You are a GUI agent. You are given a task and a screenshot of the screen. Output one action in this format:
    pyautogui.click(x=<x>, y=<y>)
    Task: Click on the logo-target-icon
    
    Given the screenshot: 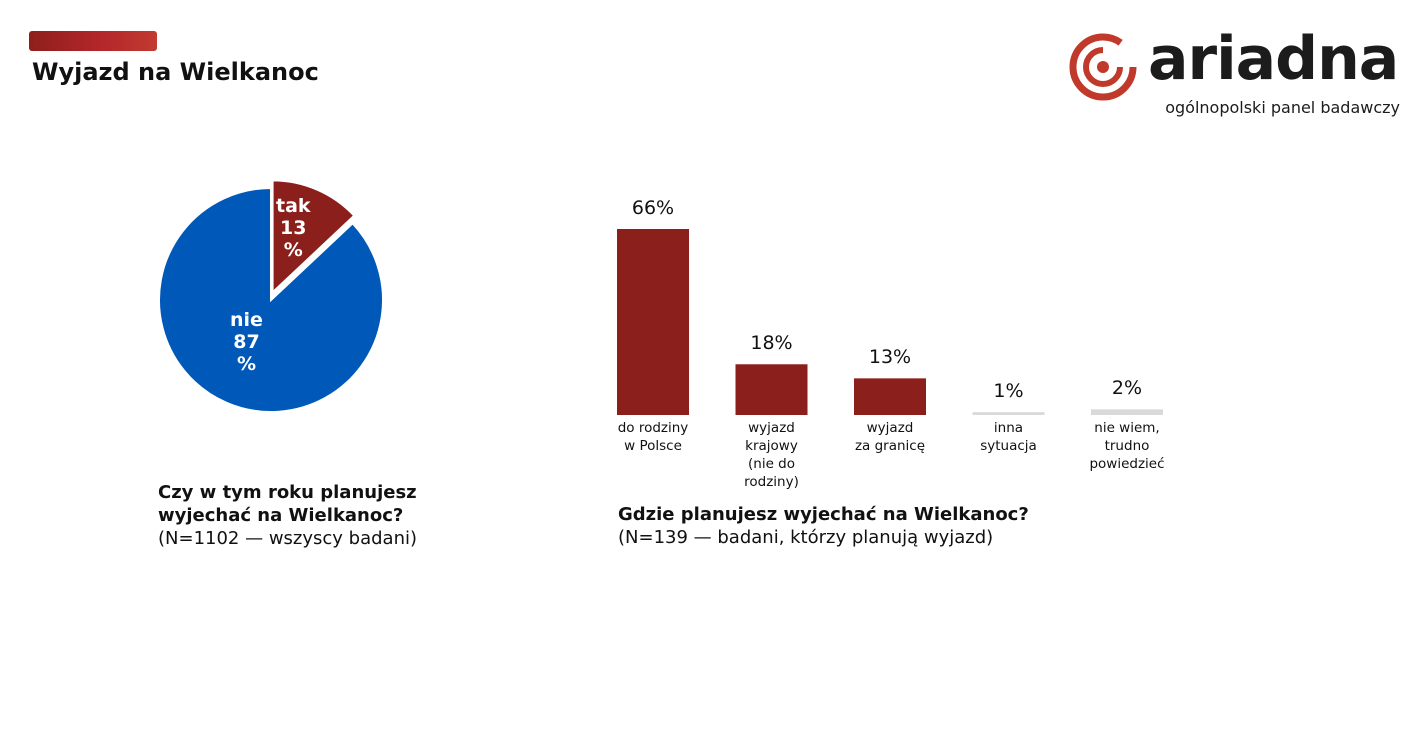 What is the action you would take?
    pyautogui.click(x=1103, y=67)
    